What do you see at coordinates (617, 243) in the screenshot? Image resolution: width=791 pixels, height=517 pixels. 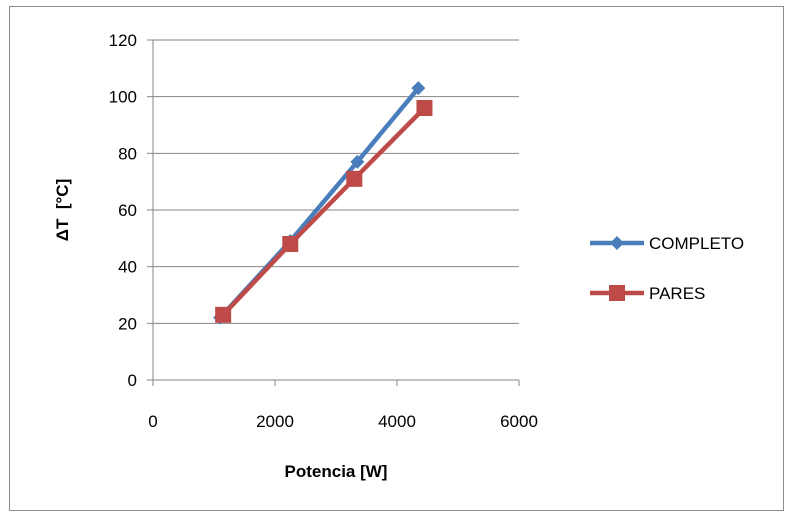 I see `legend-marker-completo` at bounding box center [617, 243].